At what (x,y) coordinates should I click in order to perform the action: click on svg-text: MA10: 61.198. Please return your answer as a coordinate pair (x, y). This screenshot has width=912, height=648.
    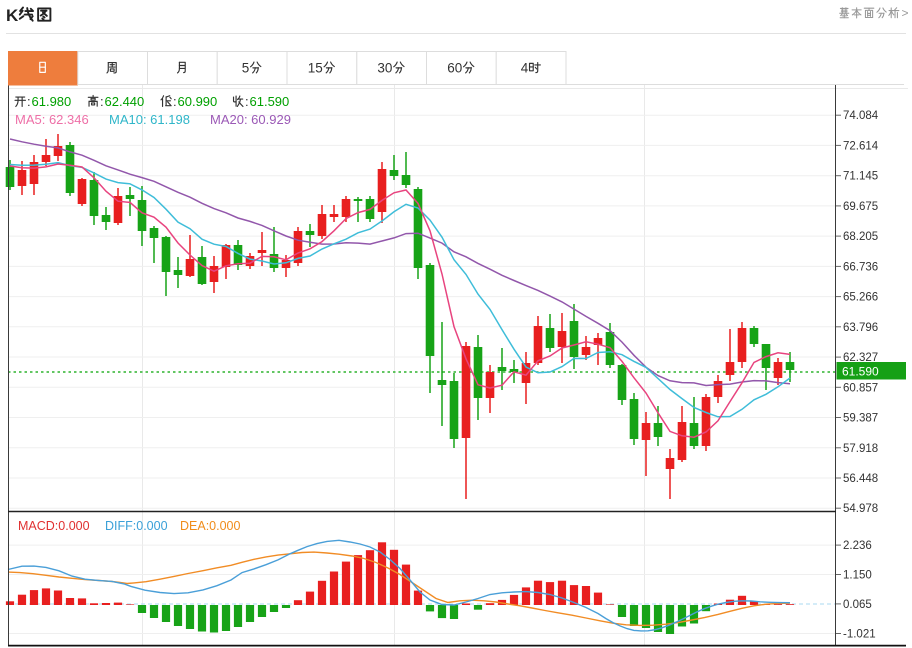
    Looking at the image, I should click on (149, 119).